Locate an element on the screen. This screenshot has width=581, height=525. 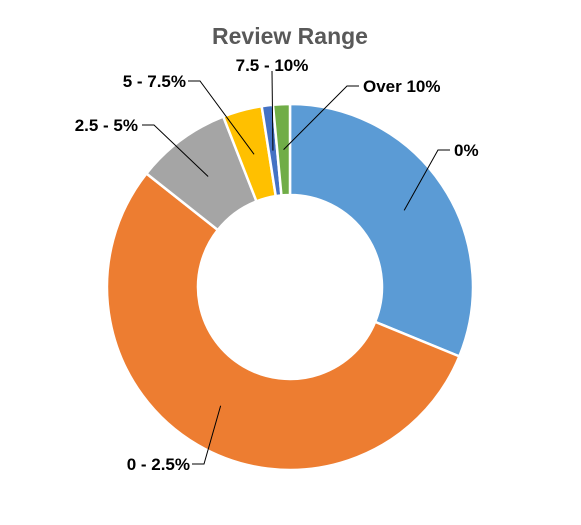
data-label-3: 5 - 7.5% is located at coordinates (154, 81).